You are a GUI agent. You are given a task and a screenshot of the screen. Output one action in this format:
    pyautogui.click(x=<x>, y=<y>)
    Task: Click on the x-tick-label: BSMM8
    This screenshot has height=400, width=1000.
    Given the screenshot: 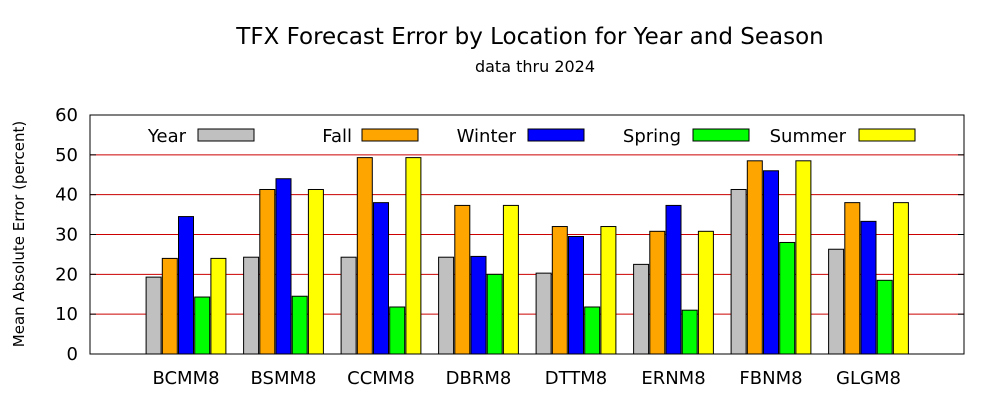 What is the action you would take?
    pyautogui.click(x=284, y=378)
    